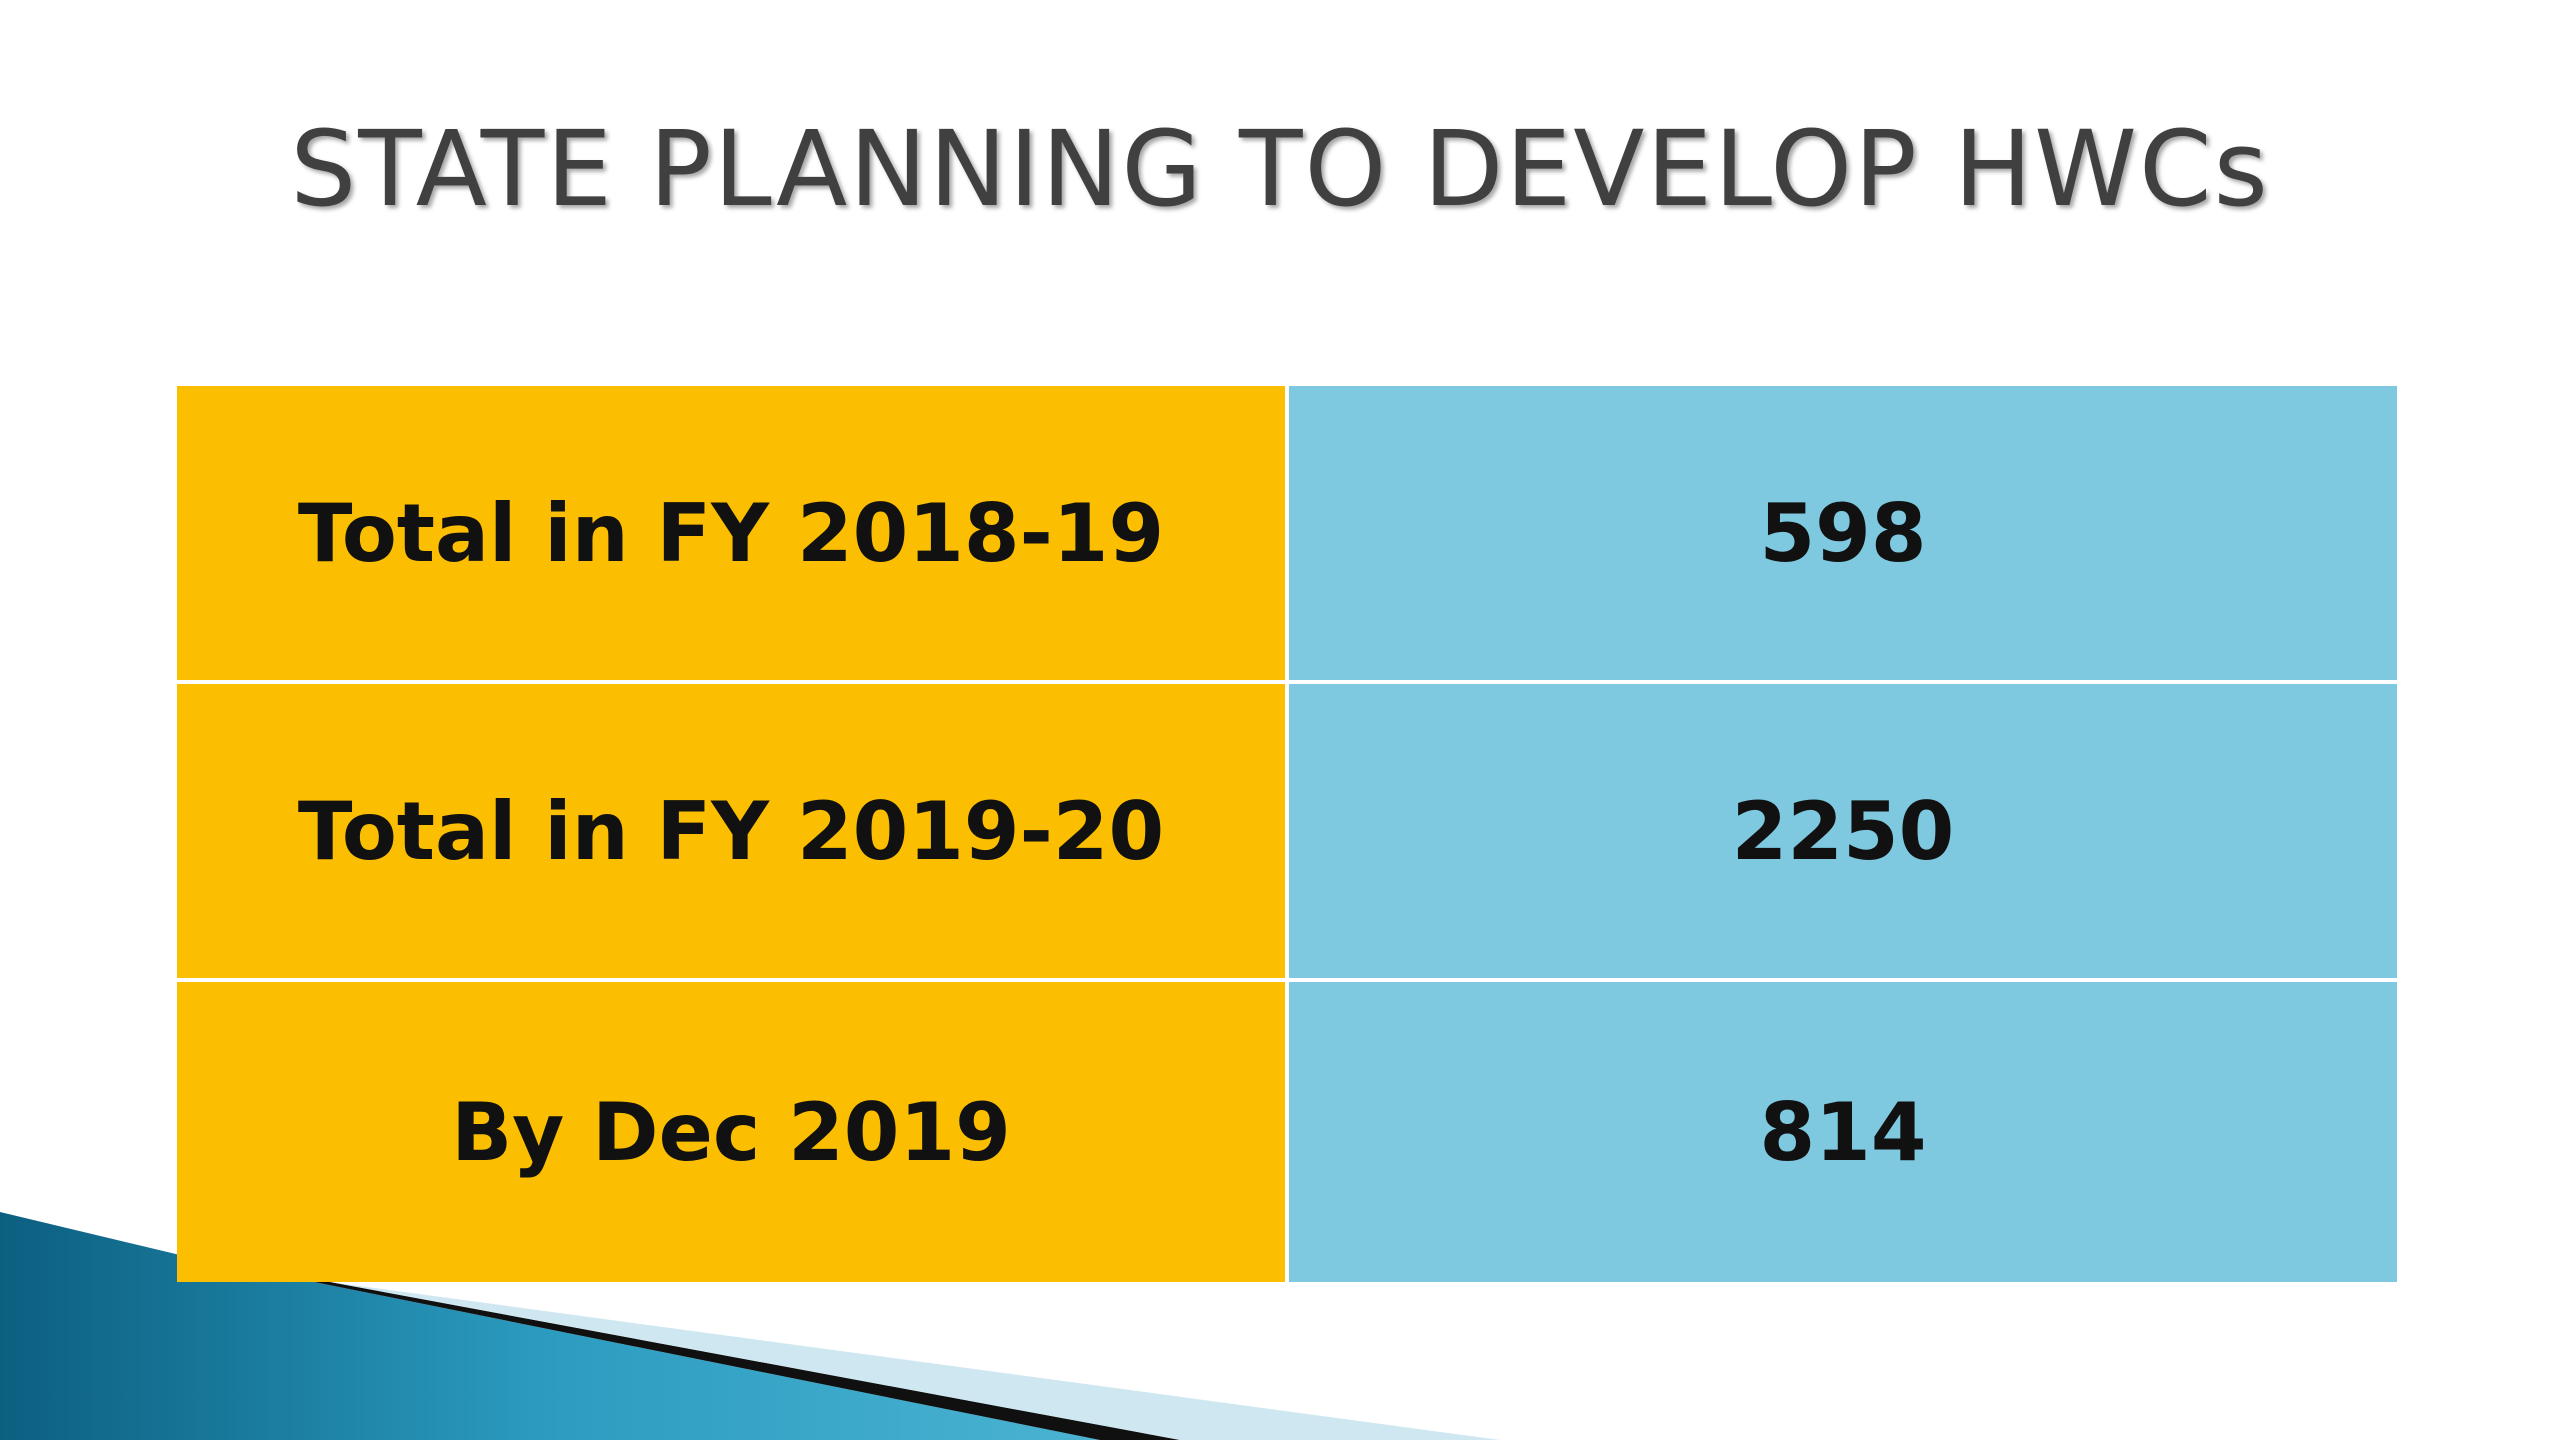 The width and height of the screenshot is (2560, 1440). I want to click on dark-stripe-shape, so click(680, 1347).